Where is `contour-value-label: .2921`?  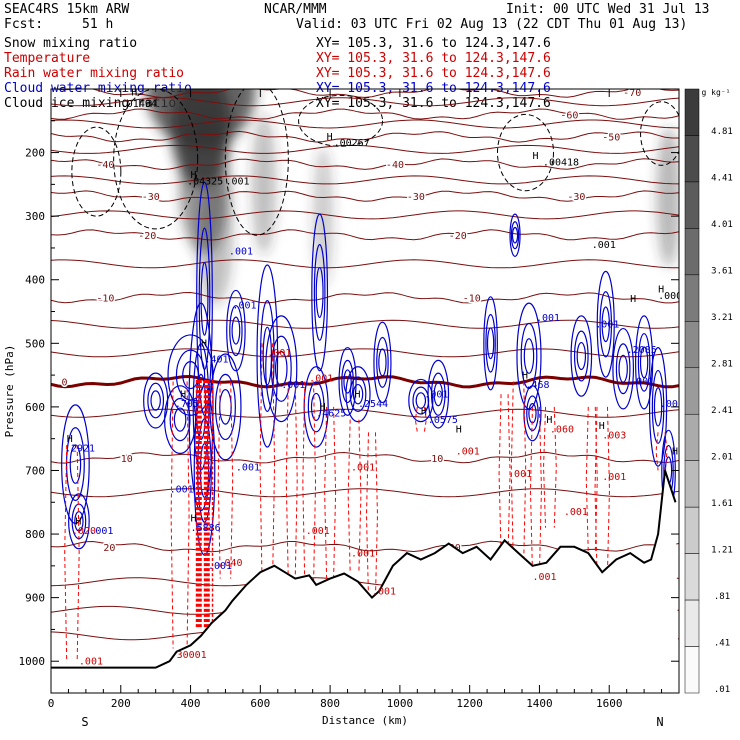 contour-value-label: .2921 is located at coordinates (80, 448).